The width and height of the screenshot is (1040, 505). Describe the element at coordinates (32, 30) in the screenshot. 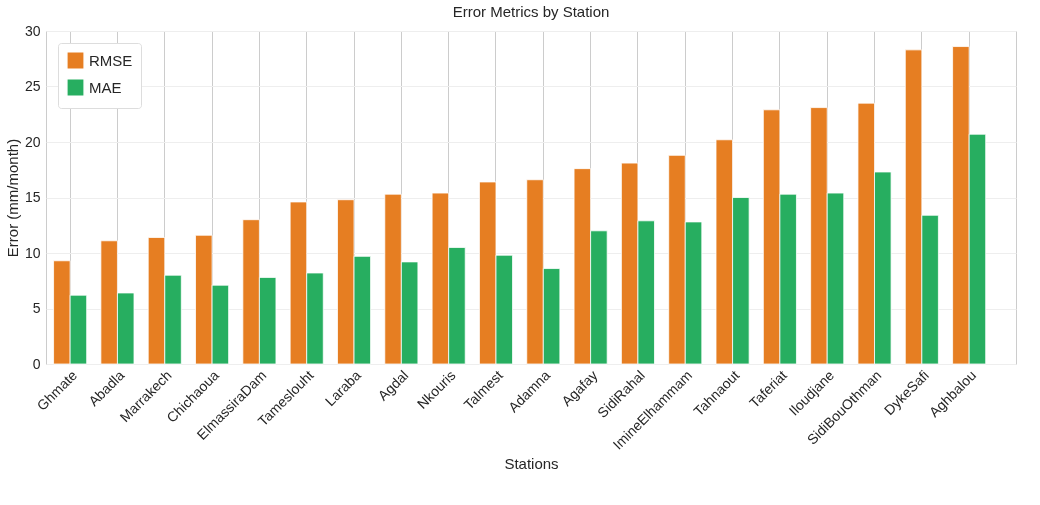

I see `y-tick-label: 30` at that location.